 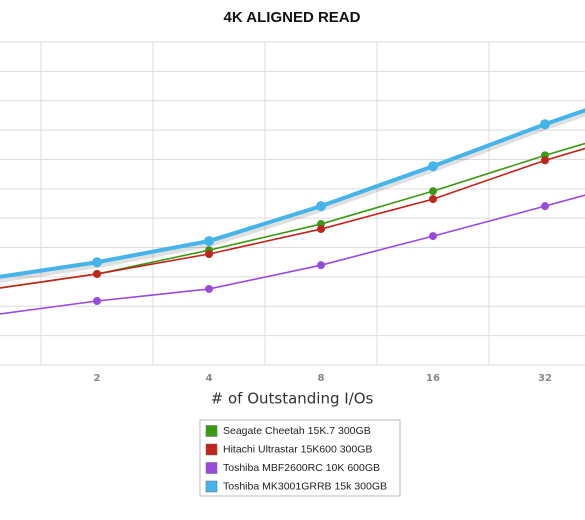 What do you see at coordinates (321, 378) in the screenshot?
I see `x-tick-label: 8` at bounding box center [321, 378].